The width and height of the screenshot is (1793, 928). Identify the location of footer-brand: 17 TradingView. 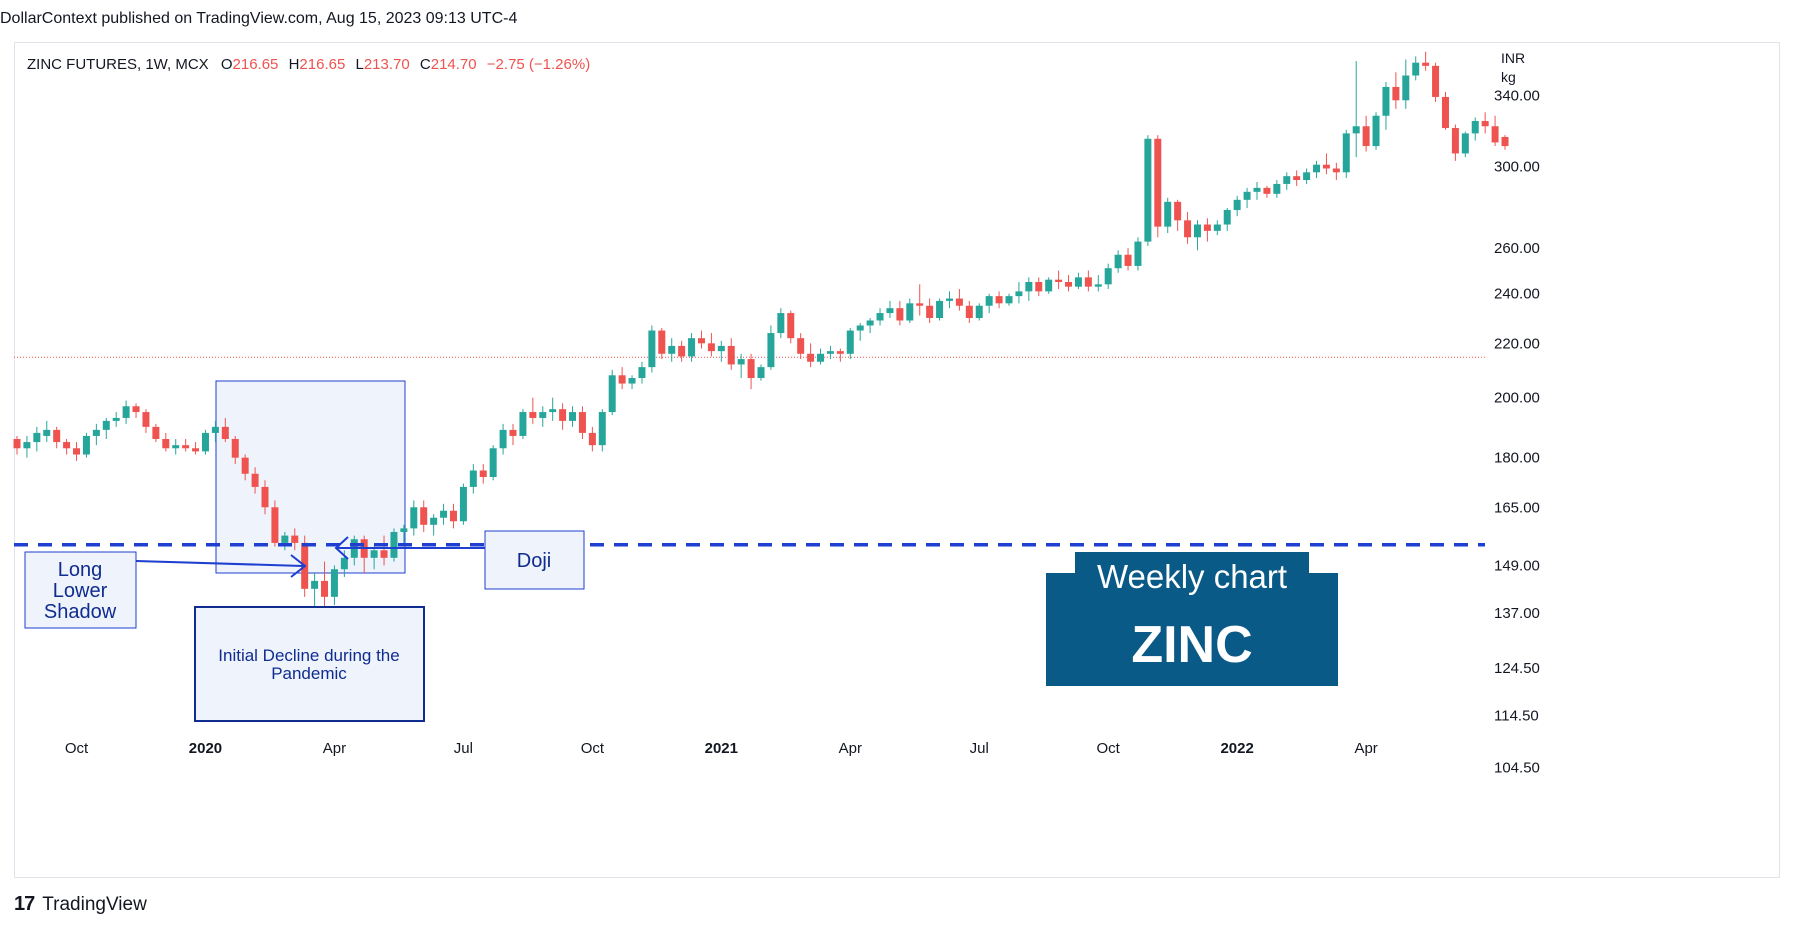
(80, 904).